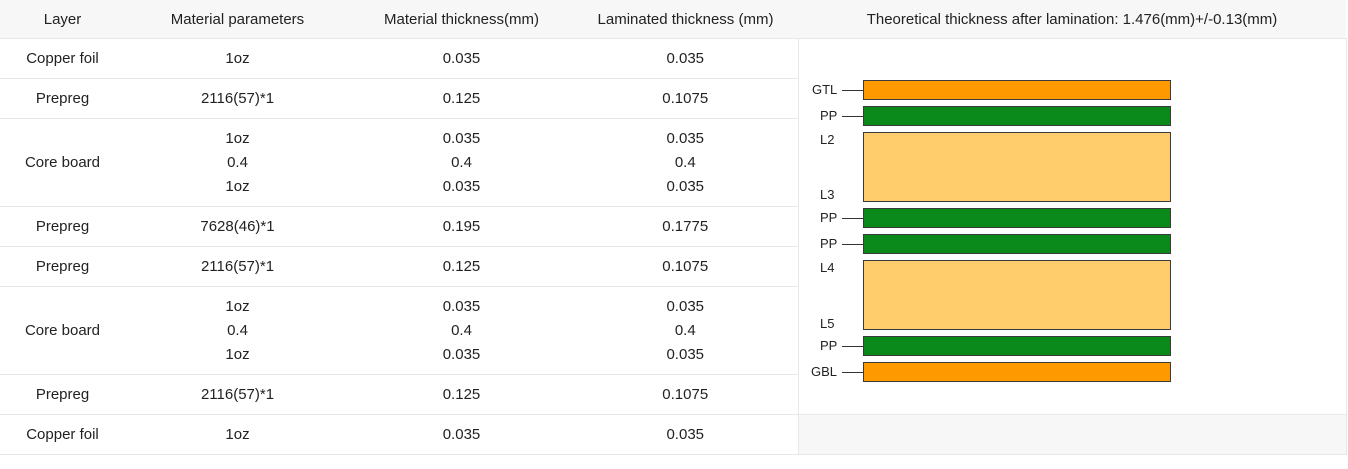  Describe the element at coordinates (1017, 90) in the screenshot. I see `copper-layer-top` at that location.